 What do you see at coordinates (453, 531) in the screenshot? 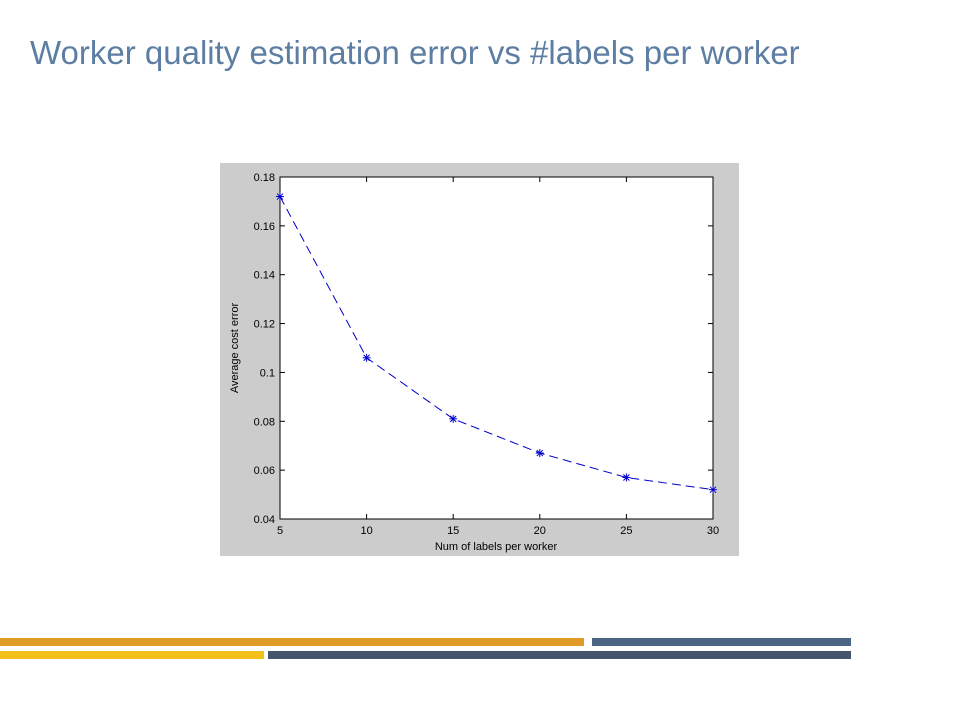
I see `x-tick-label: 15` at bounding box center [453, 531].